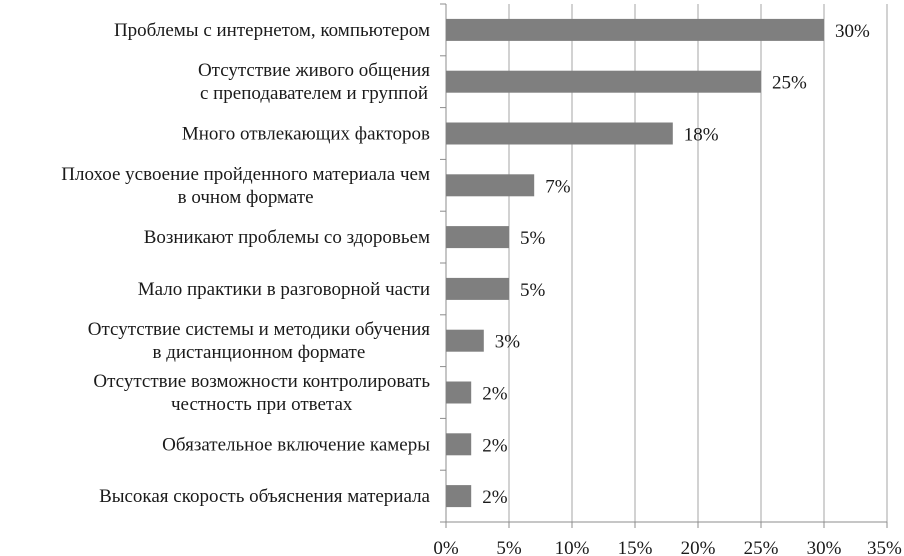  Describe the element at coordinates (761, 547) in the screenshot. I see `x-tick-label-25: 25%` at that location.